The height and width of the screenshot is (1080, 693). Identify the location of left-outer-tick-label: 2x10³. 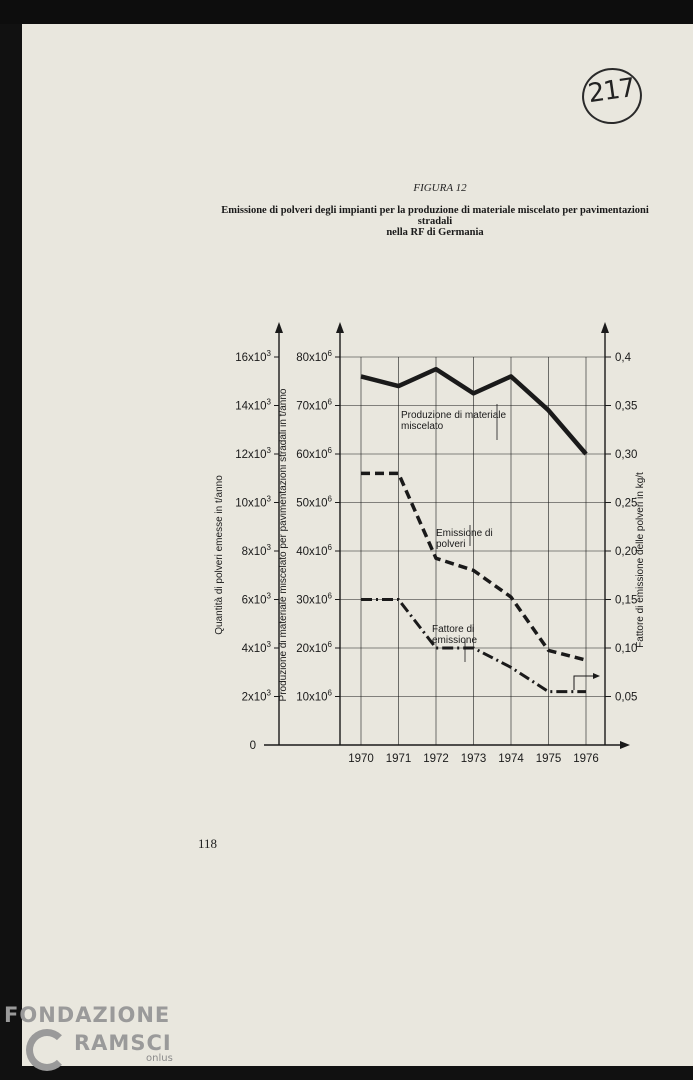
(257, 696).